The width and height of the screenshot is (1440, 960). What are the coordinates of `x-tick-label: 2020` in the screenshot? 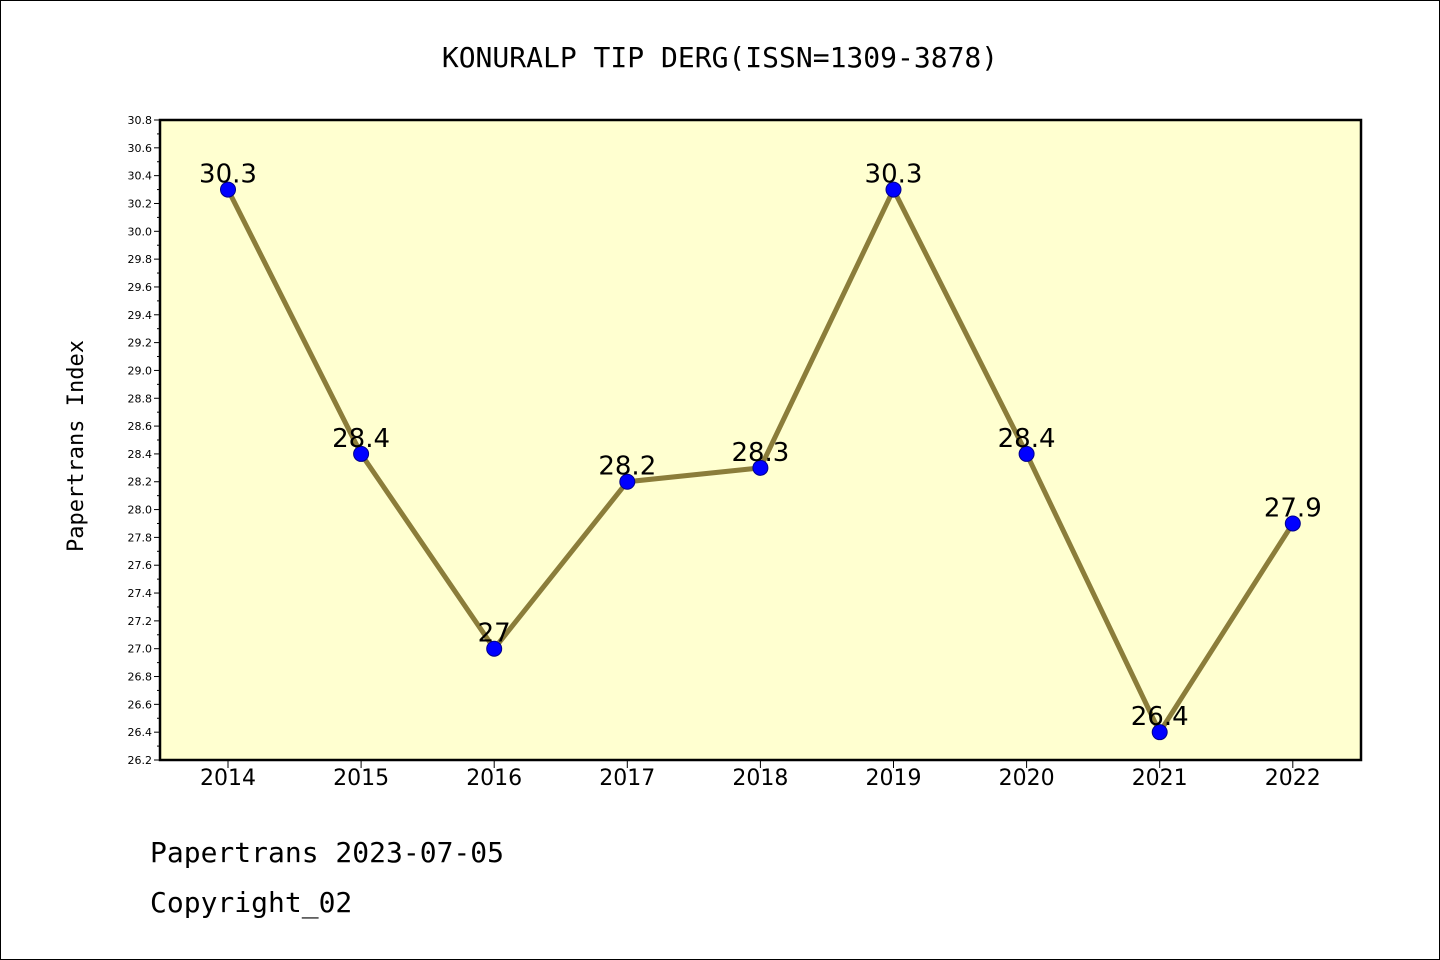 It's located at (1027, 778).